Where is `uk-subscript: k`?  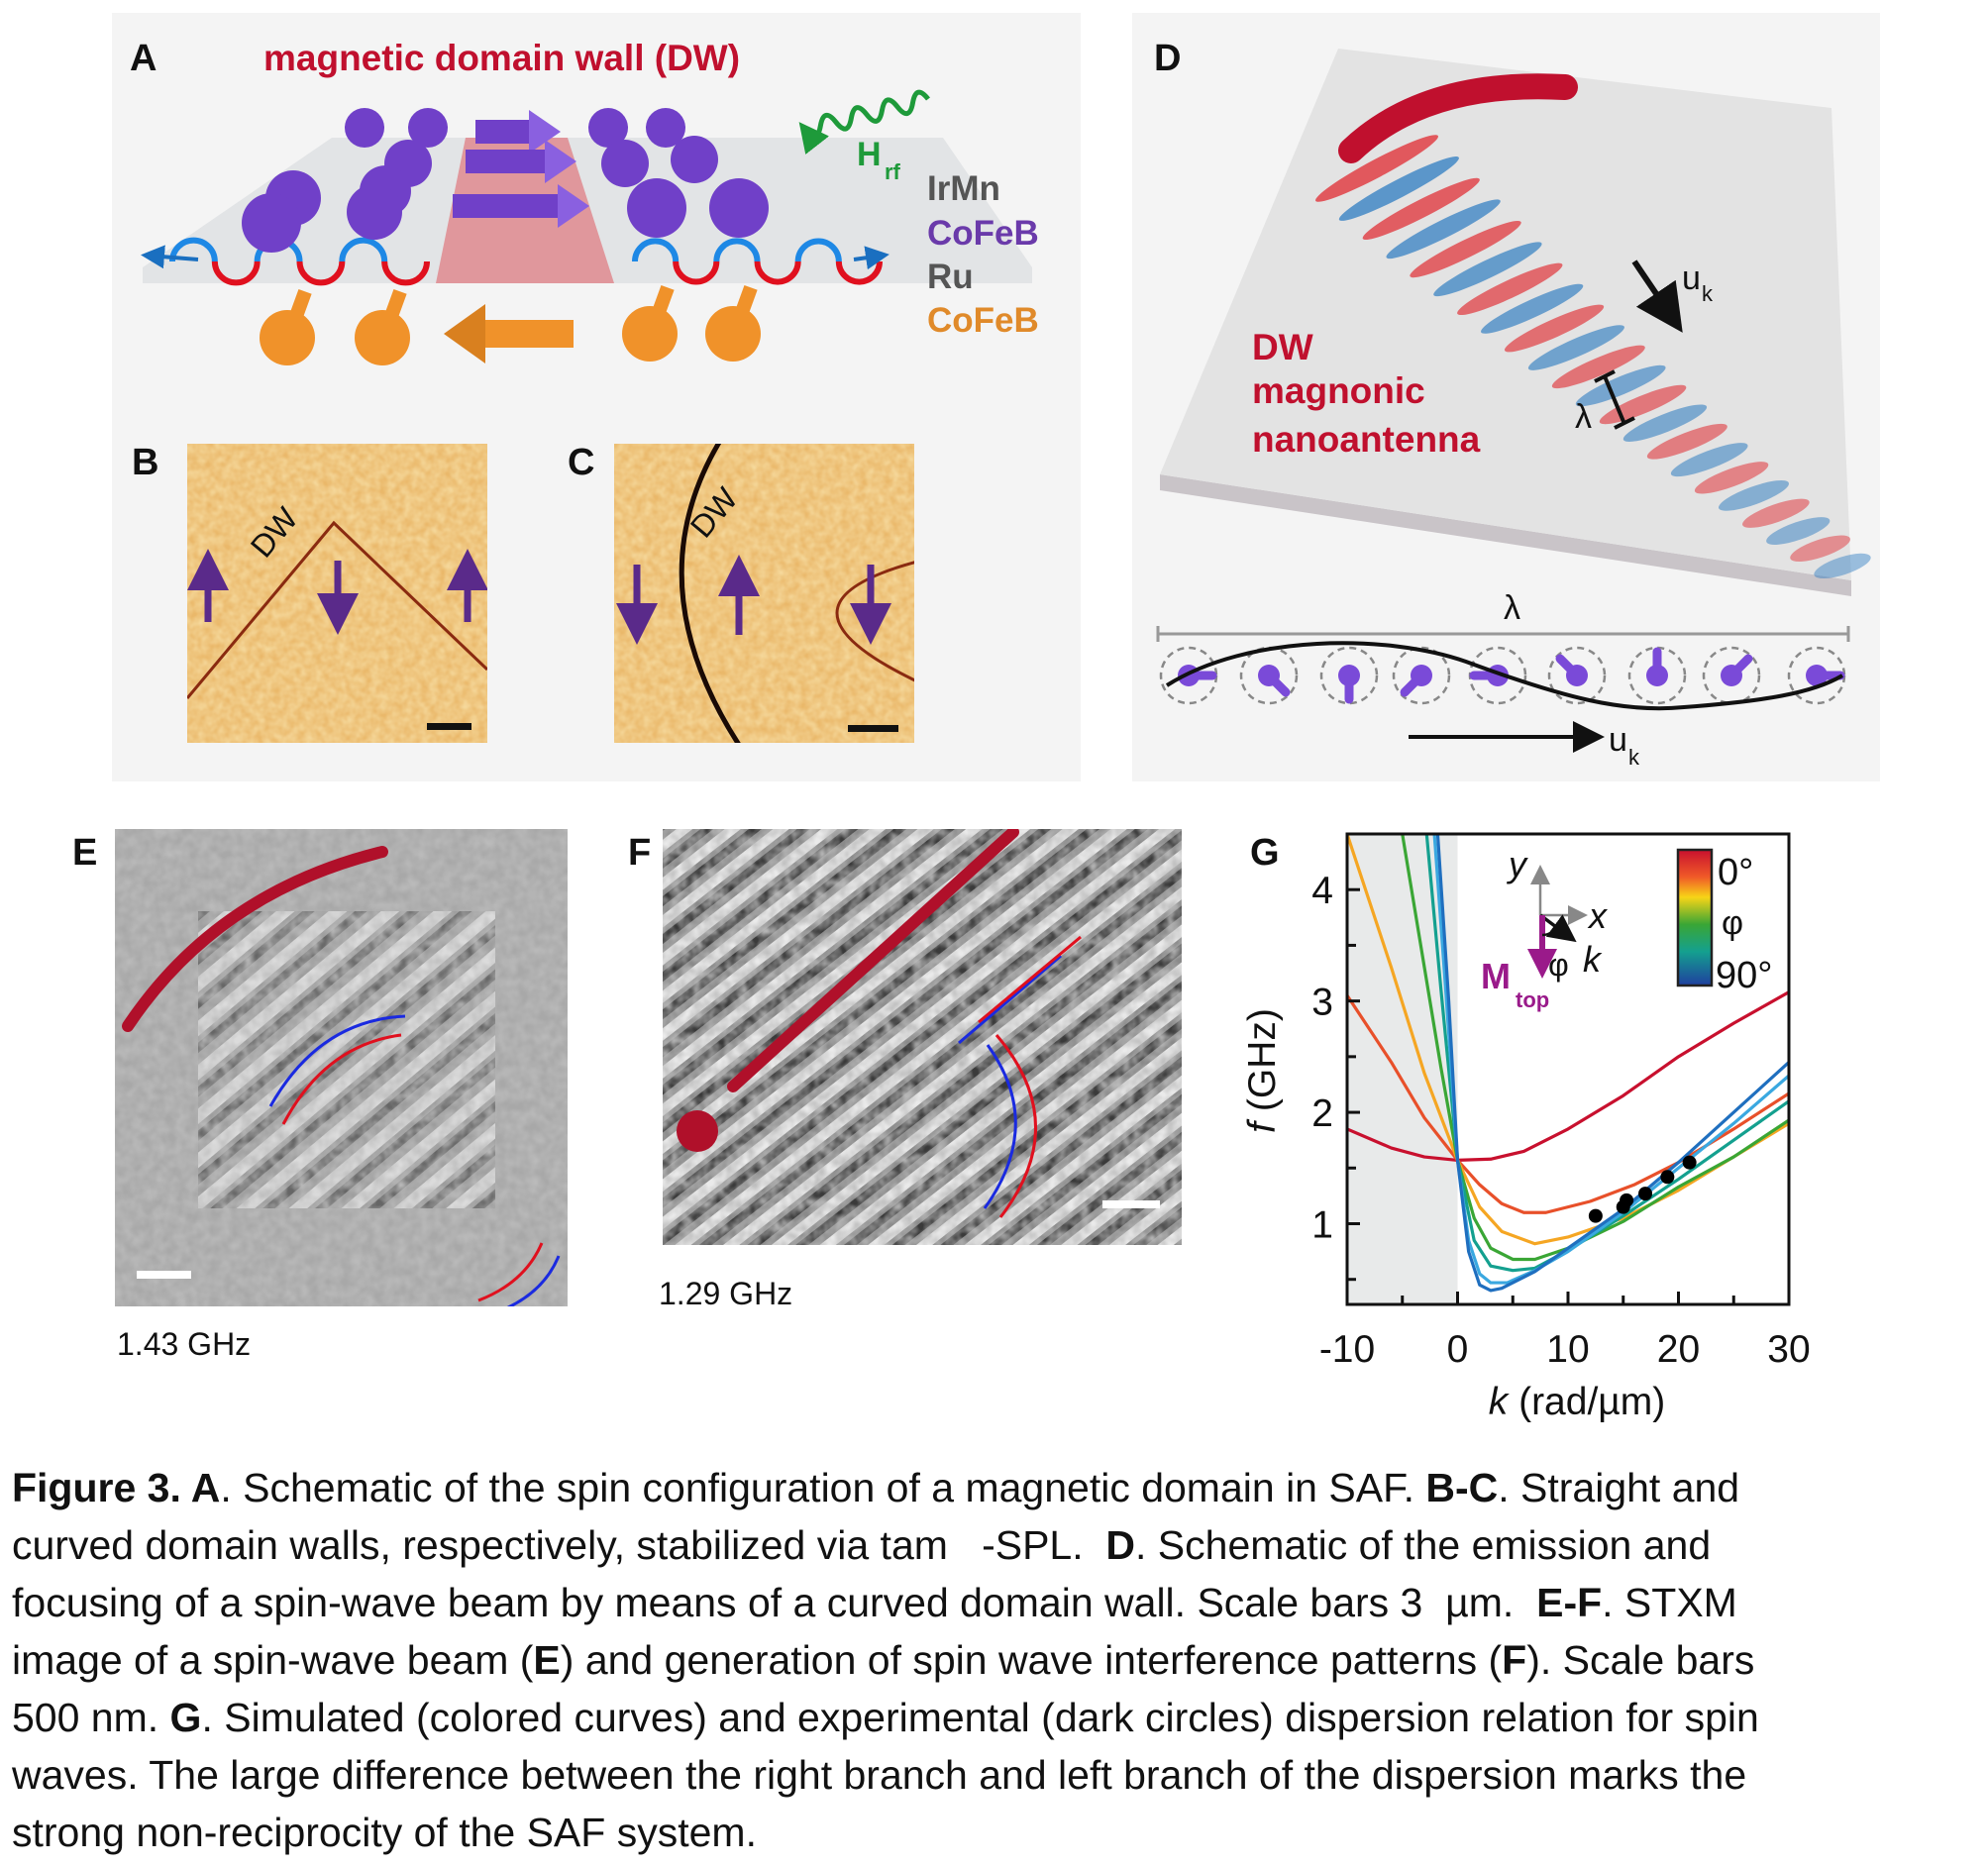 uk-subscript: k is located at coordinates (1708, 294).